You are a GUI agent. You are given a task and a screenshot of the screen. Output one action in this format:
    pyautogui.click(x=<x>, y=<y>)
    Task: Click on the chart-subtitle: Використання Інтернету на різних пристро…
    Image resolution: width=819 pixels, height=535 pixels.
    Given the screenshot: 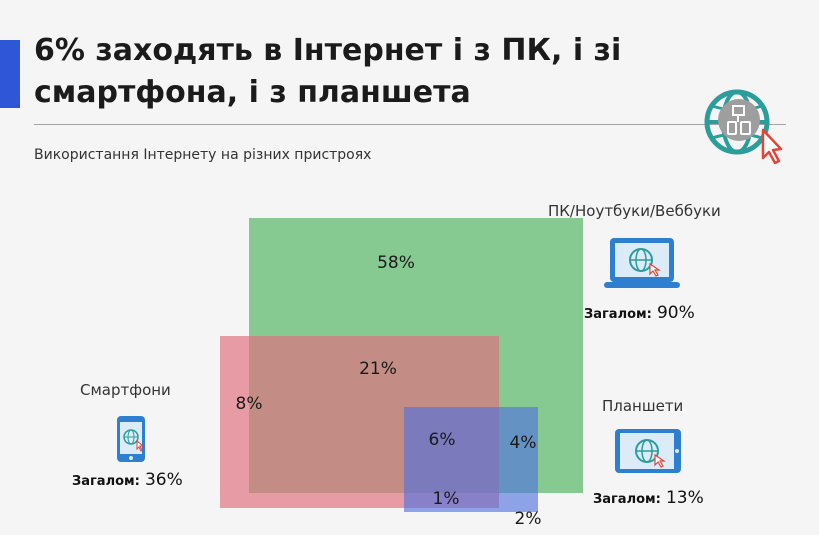 What is the action you would take?
    pyautogui.click(x=203, y=155)
    